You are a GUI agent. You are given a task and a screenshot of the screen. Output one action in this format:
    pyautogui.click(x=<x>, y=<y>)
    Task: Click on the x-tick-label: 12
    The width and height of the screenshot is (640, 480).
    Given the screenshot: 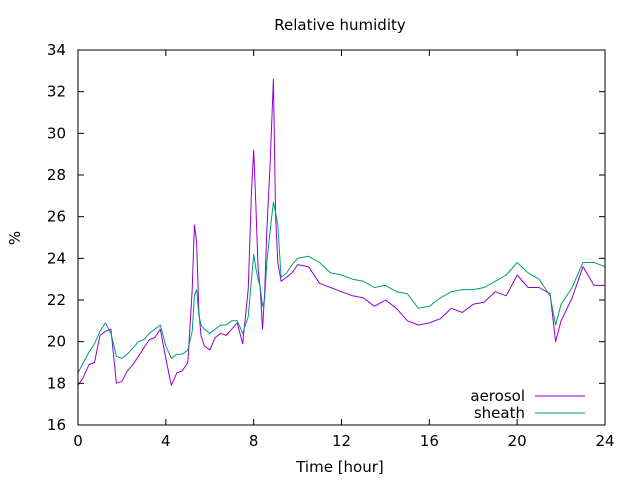 What is the action you would take?
    pyautogui.click(x=341, y=441)
    